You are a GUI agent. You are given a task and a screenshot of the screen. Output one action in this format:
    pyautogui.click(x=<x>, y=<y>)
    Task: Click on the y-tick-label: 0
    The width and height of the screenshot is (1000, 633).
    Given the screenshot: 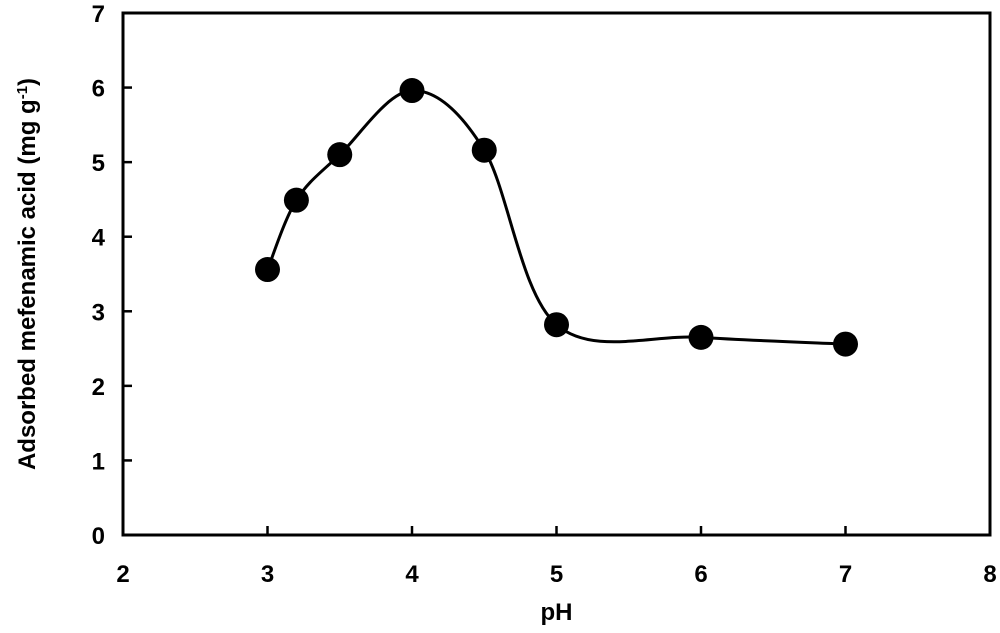 What is the action you would take?
    pyautogui.click(x=98, y=536)
    